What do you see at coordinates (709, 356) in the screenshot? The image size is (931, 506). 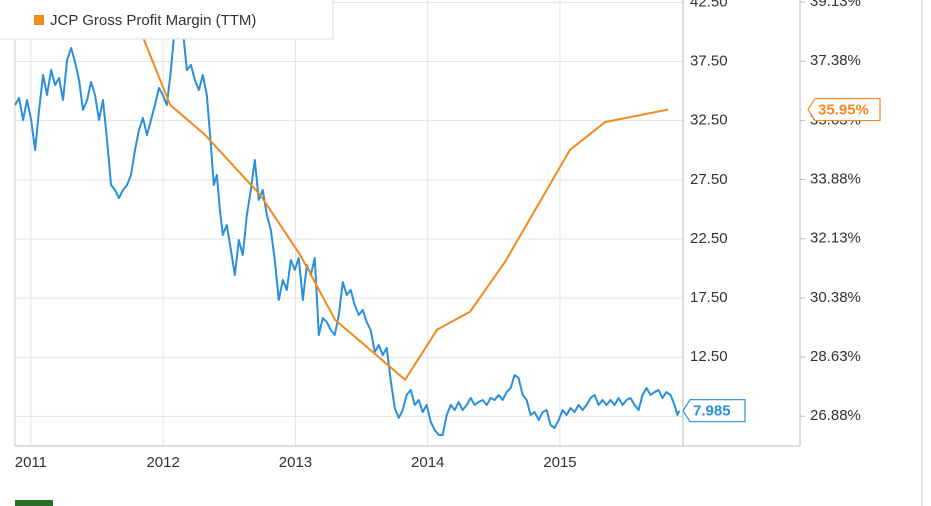 I see `y-tick-label: 12.50` at bounding box center [709, 356].